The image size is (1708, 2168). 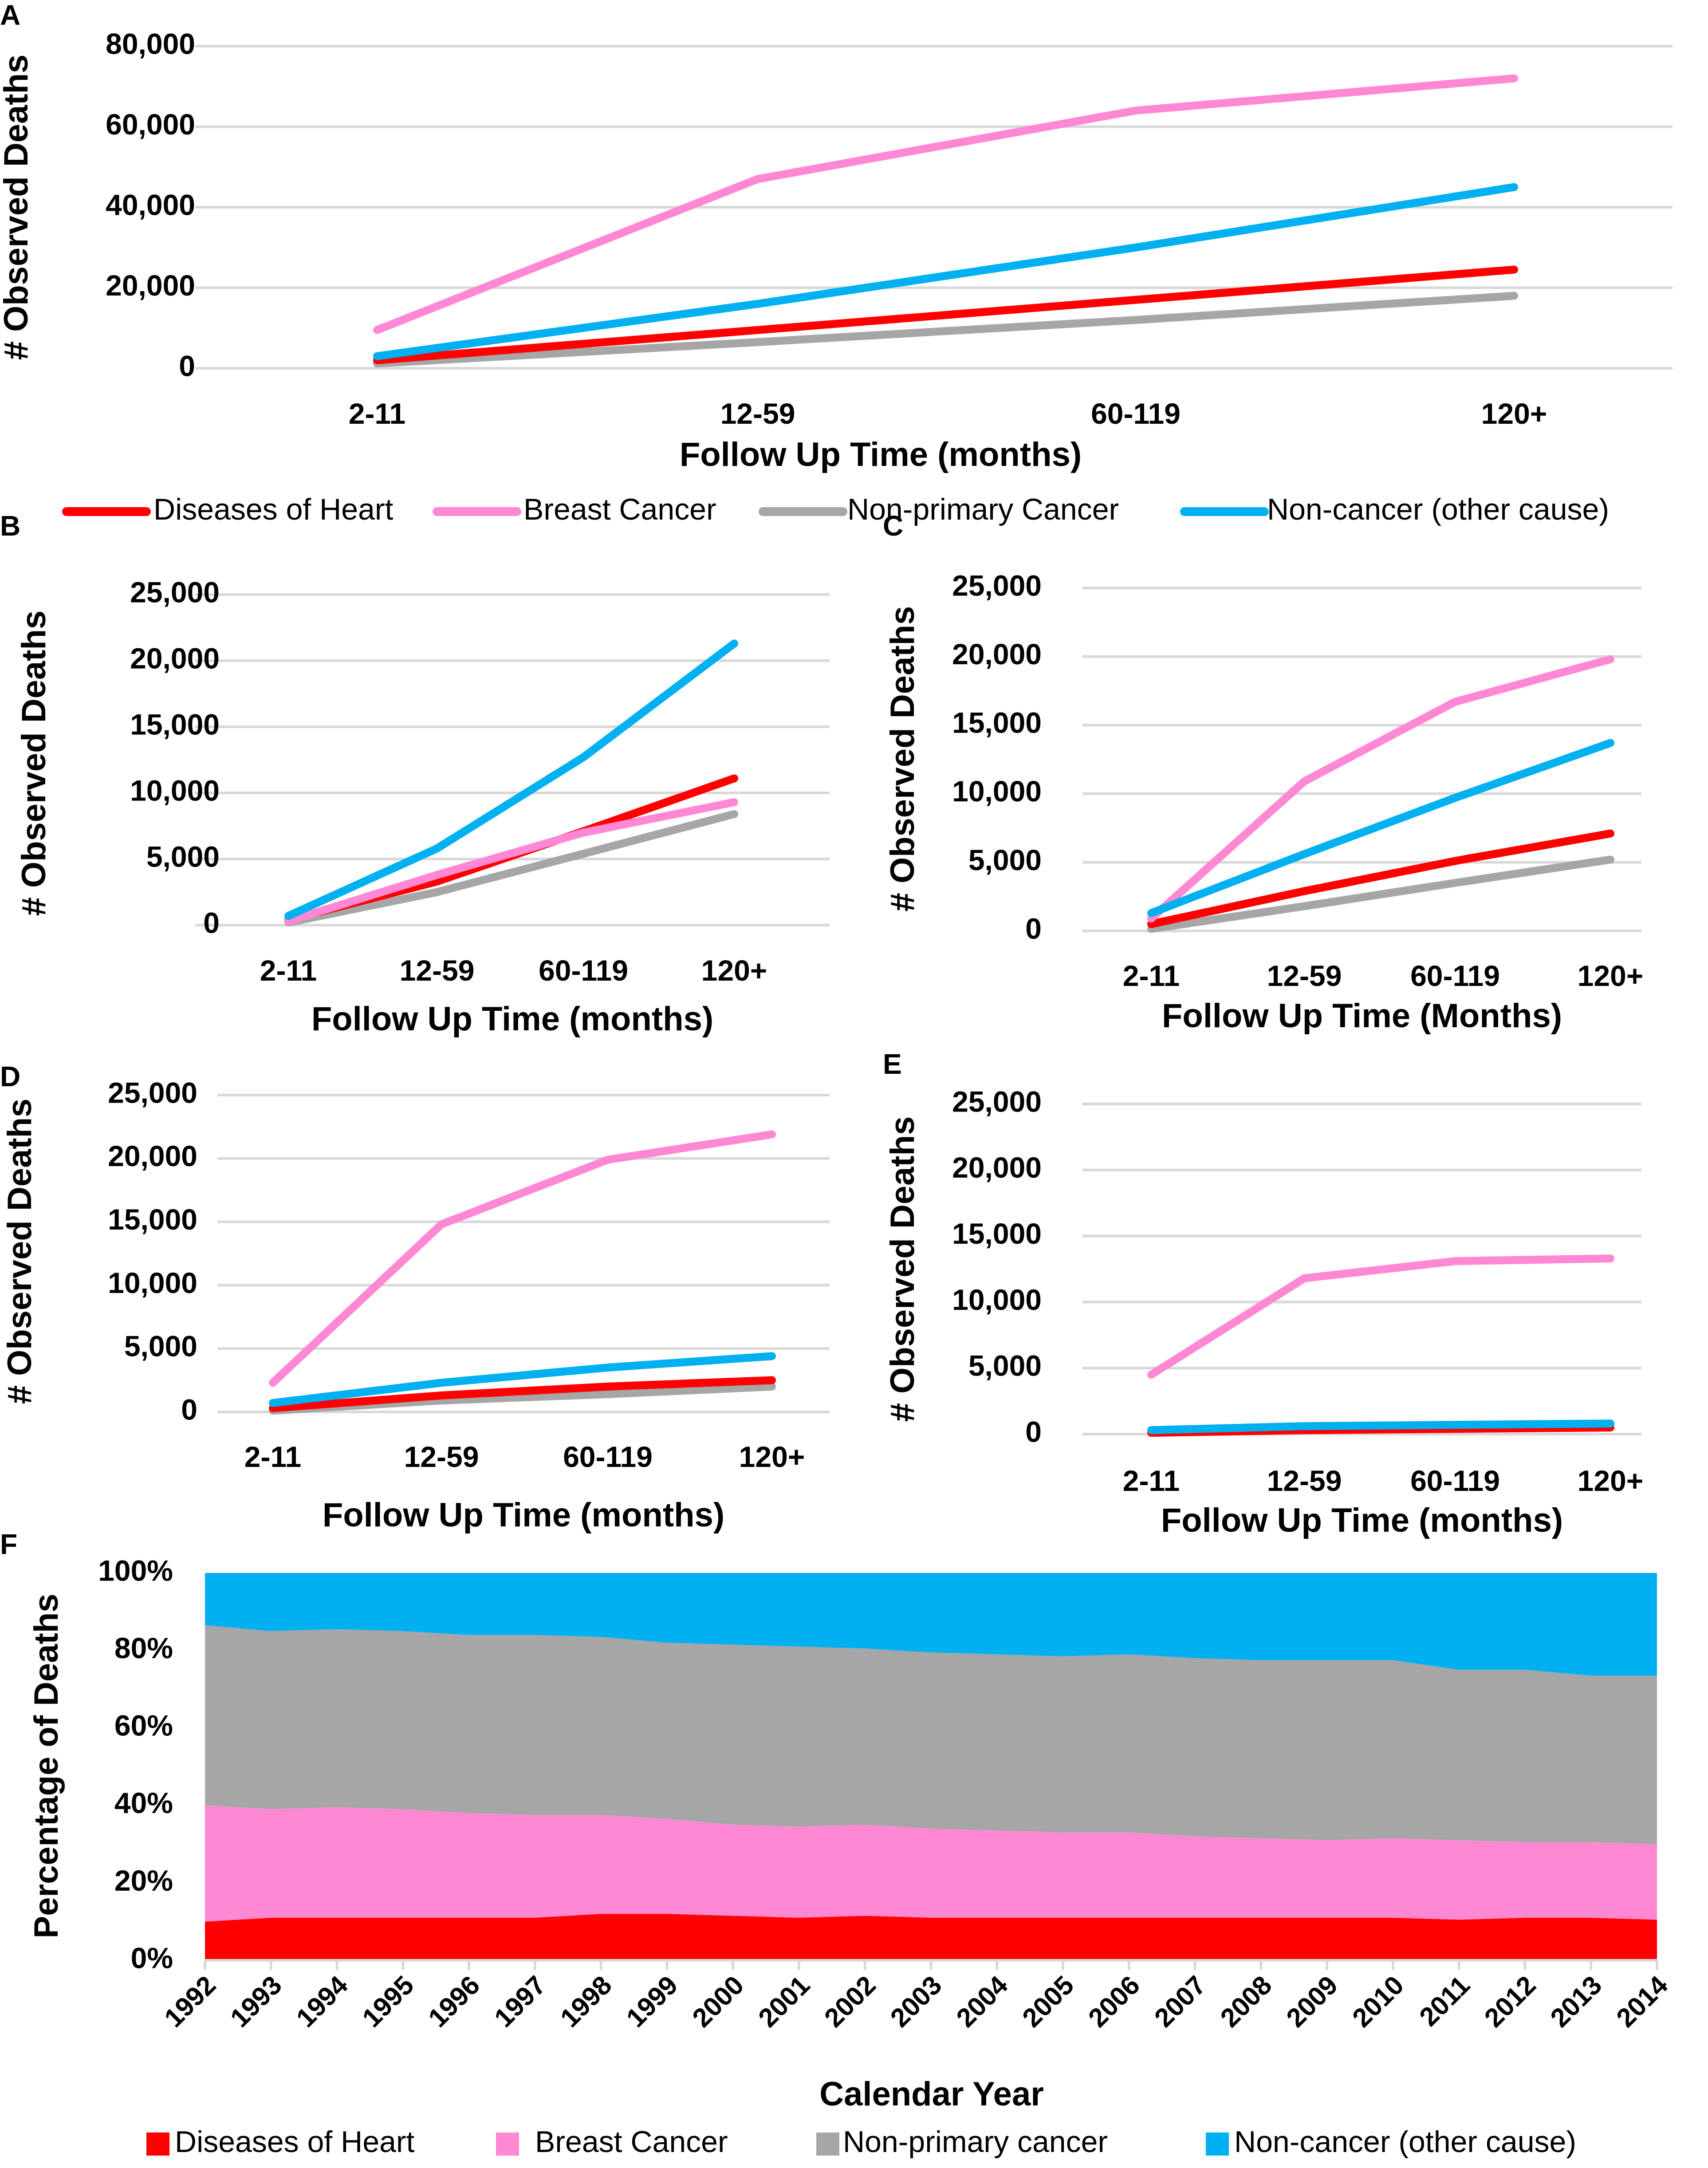 I want to click on panel-f-ytick-label: 40%, so click(x=143, y=1803).